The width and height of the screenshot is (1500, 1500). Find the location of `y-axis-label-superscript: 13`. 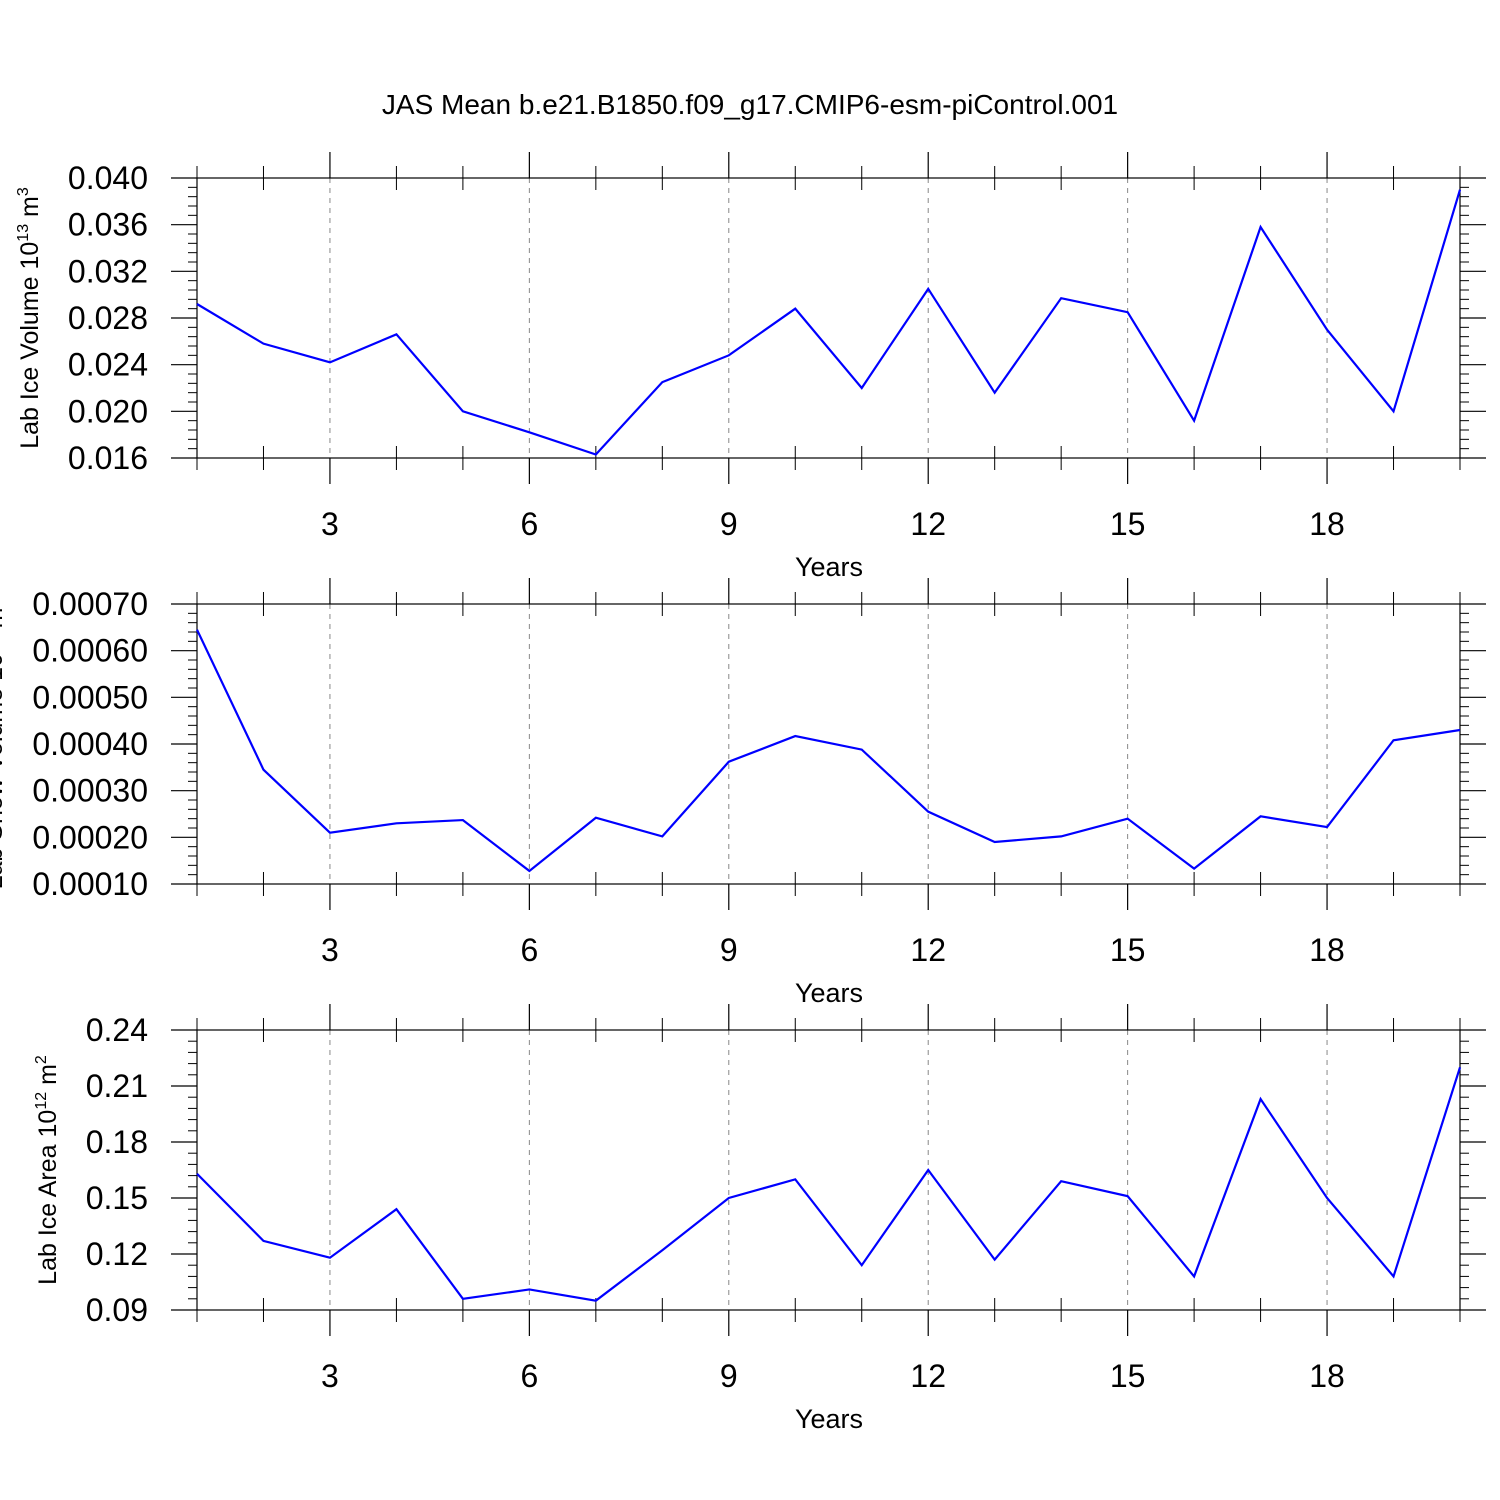

y-axis-label-superscript: 13 is located at coordinates (23, 233).